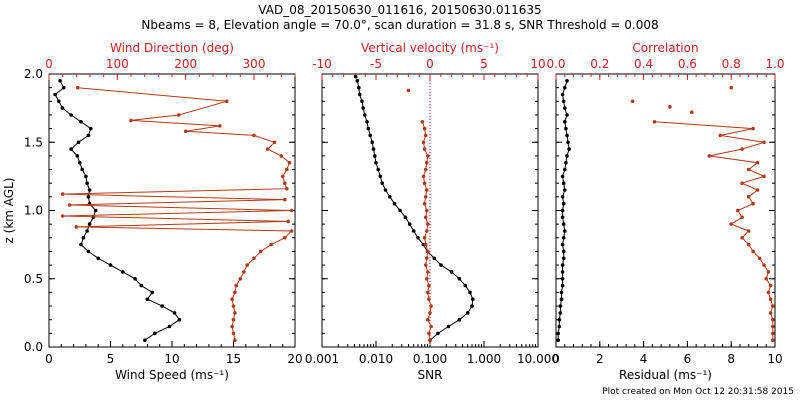 The image size is (800, 400). I want to click on bottom-tick-label: 8, so click(731, 359).